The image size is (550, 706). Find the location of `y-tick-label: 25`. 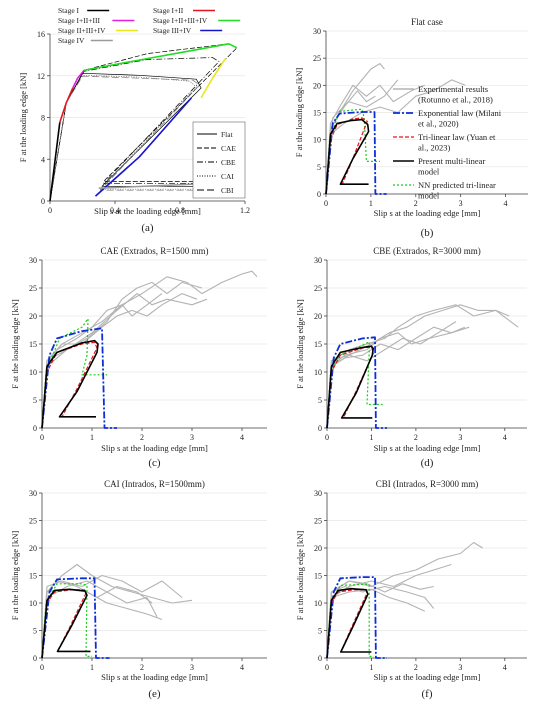

y-tick-label: 25 is located at coordinates (318, 521).